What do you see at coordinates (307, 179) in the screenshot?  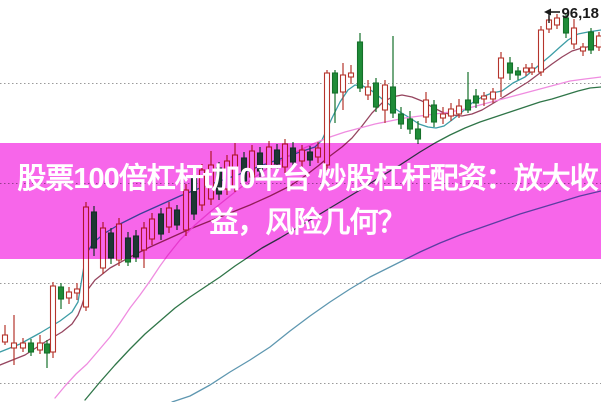 I see `banner-title-line1: 股票100倍杠杆t加0平台 炒股杠杆配资：放大收` at bounding box center [307, 179].